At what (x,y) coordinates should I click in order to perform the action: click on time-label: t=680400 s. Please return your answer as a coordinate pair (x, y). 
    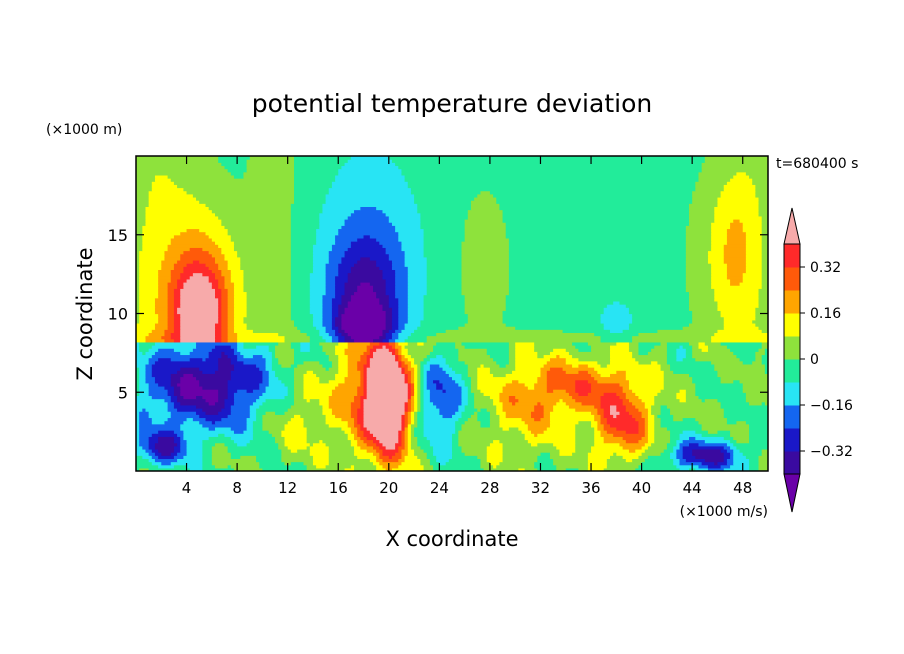
    Looking at the image, I should click on (817, 164).